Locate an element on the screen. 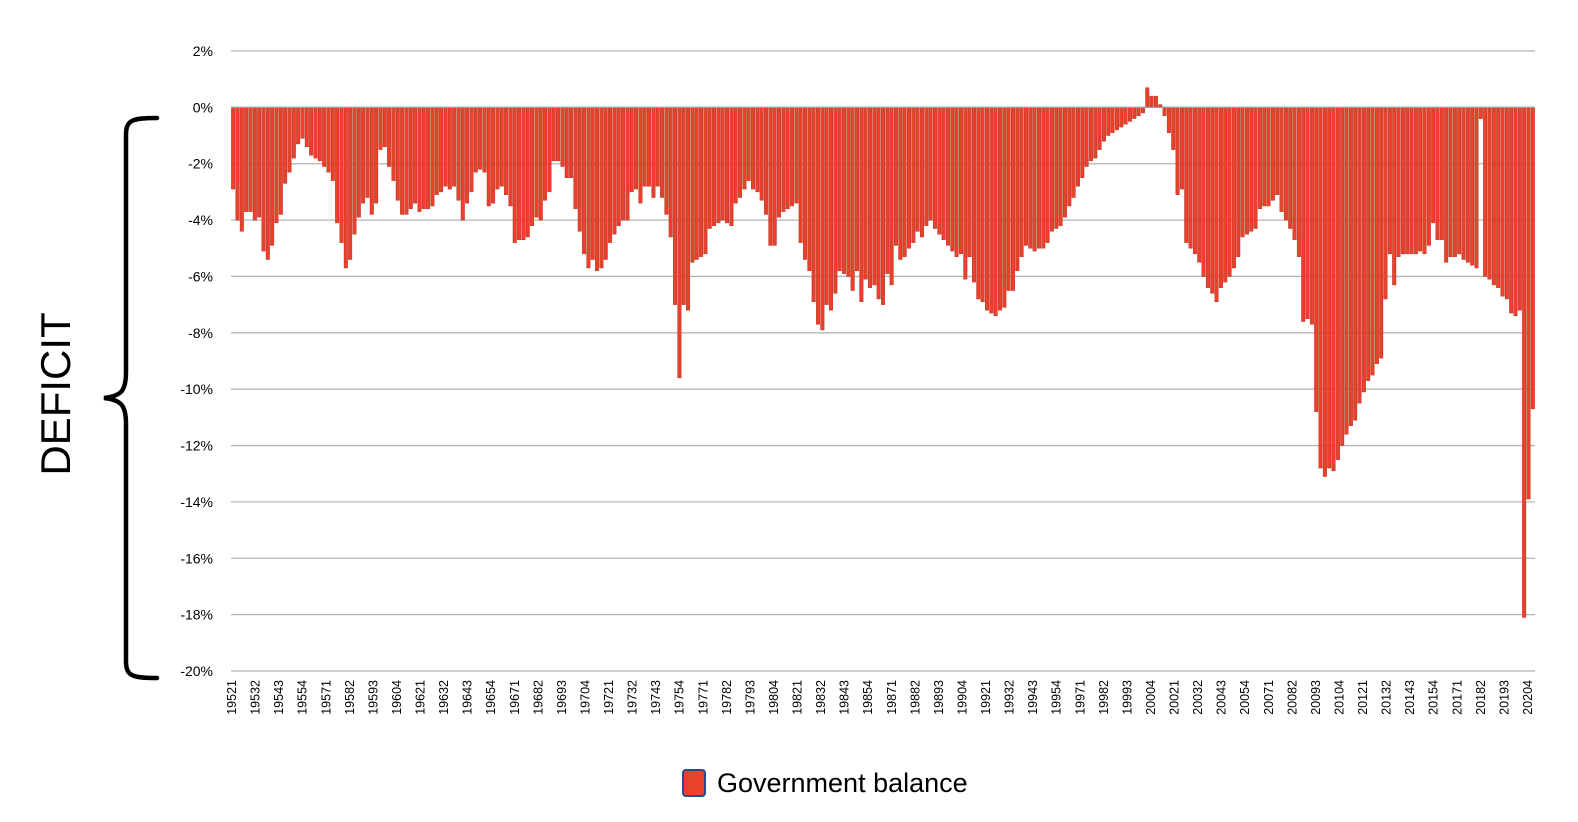  legend-label: Government balance is located at coordinates (842, 783).